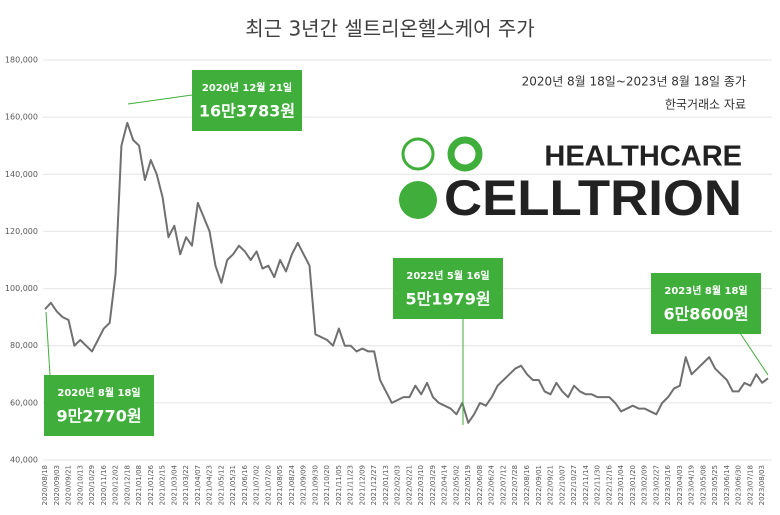 The image size is (780, 515). What do you see at coordinates (551, 485) in the screenshot?
I see `x-tick-label: 2022/09/21` at bounding box center [551, 485].